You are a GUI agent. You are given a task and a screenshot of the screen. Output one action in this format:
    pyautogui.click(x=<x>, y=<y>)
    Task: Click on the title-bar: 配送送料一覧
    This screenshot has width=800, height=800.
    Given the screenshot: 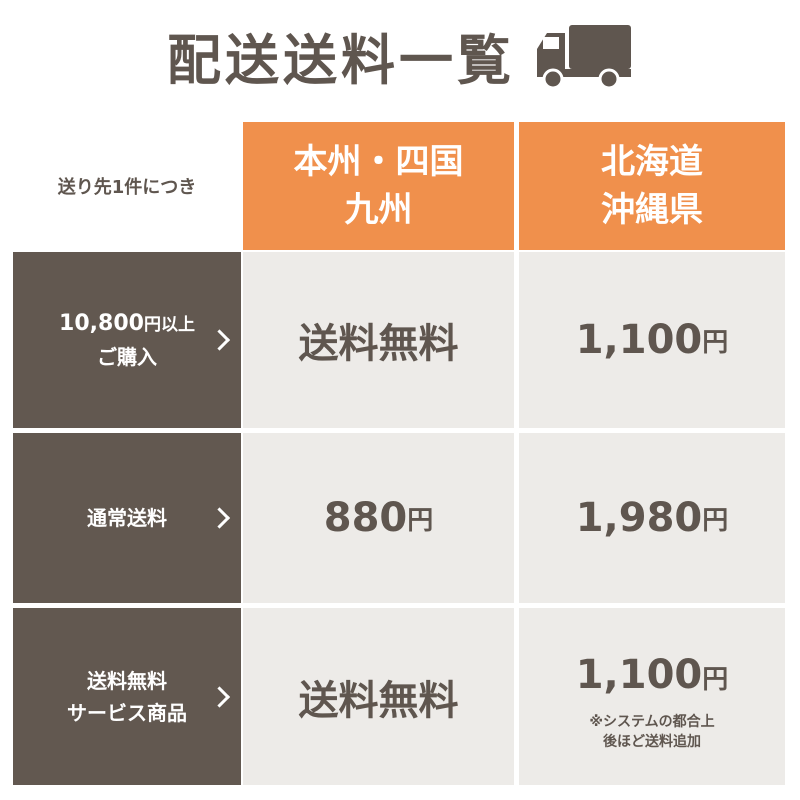 What is the action you would take?
    pyautogui.click(x=400, y=55)
    